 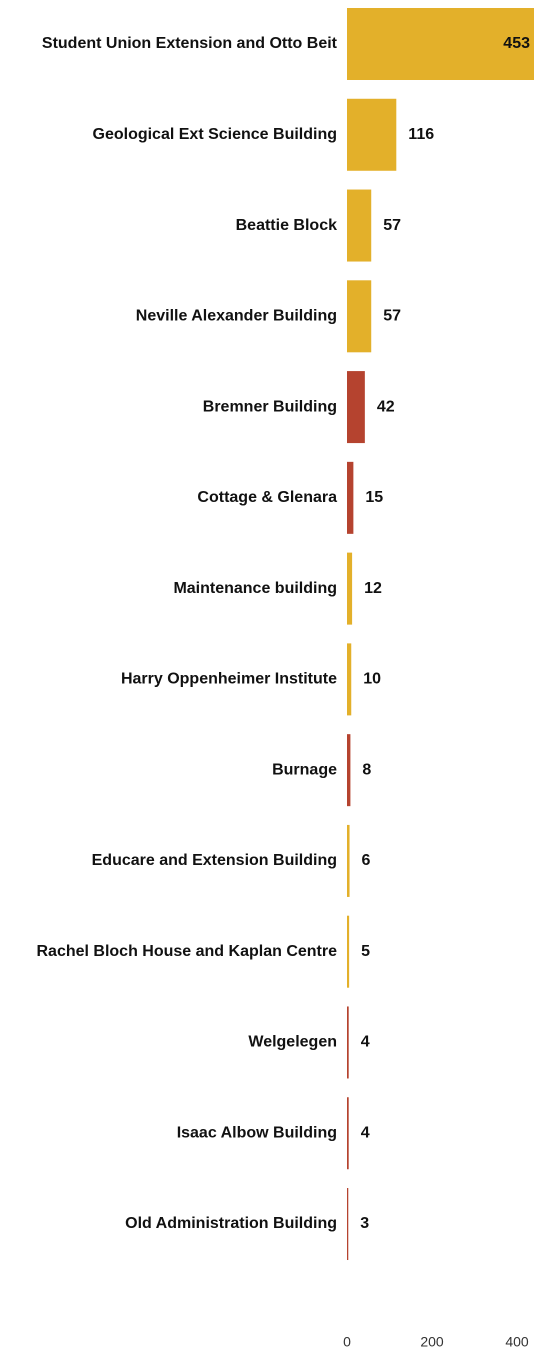 What do you see at coordinates (255, 588) in the screenshot?
I see `category-label: Maintenance building` at bounding box center [255, 588].